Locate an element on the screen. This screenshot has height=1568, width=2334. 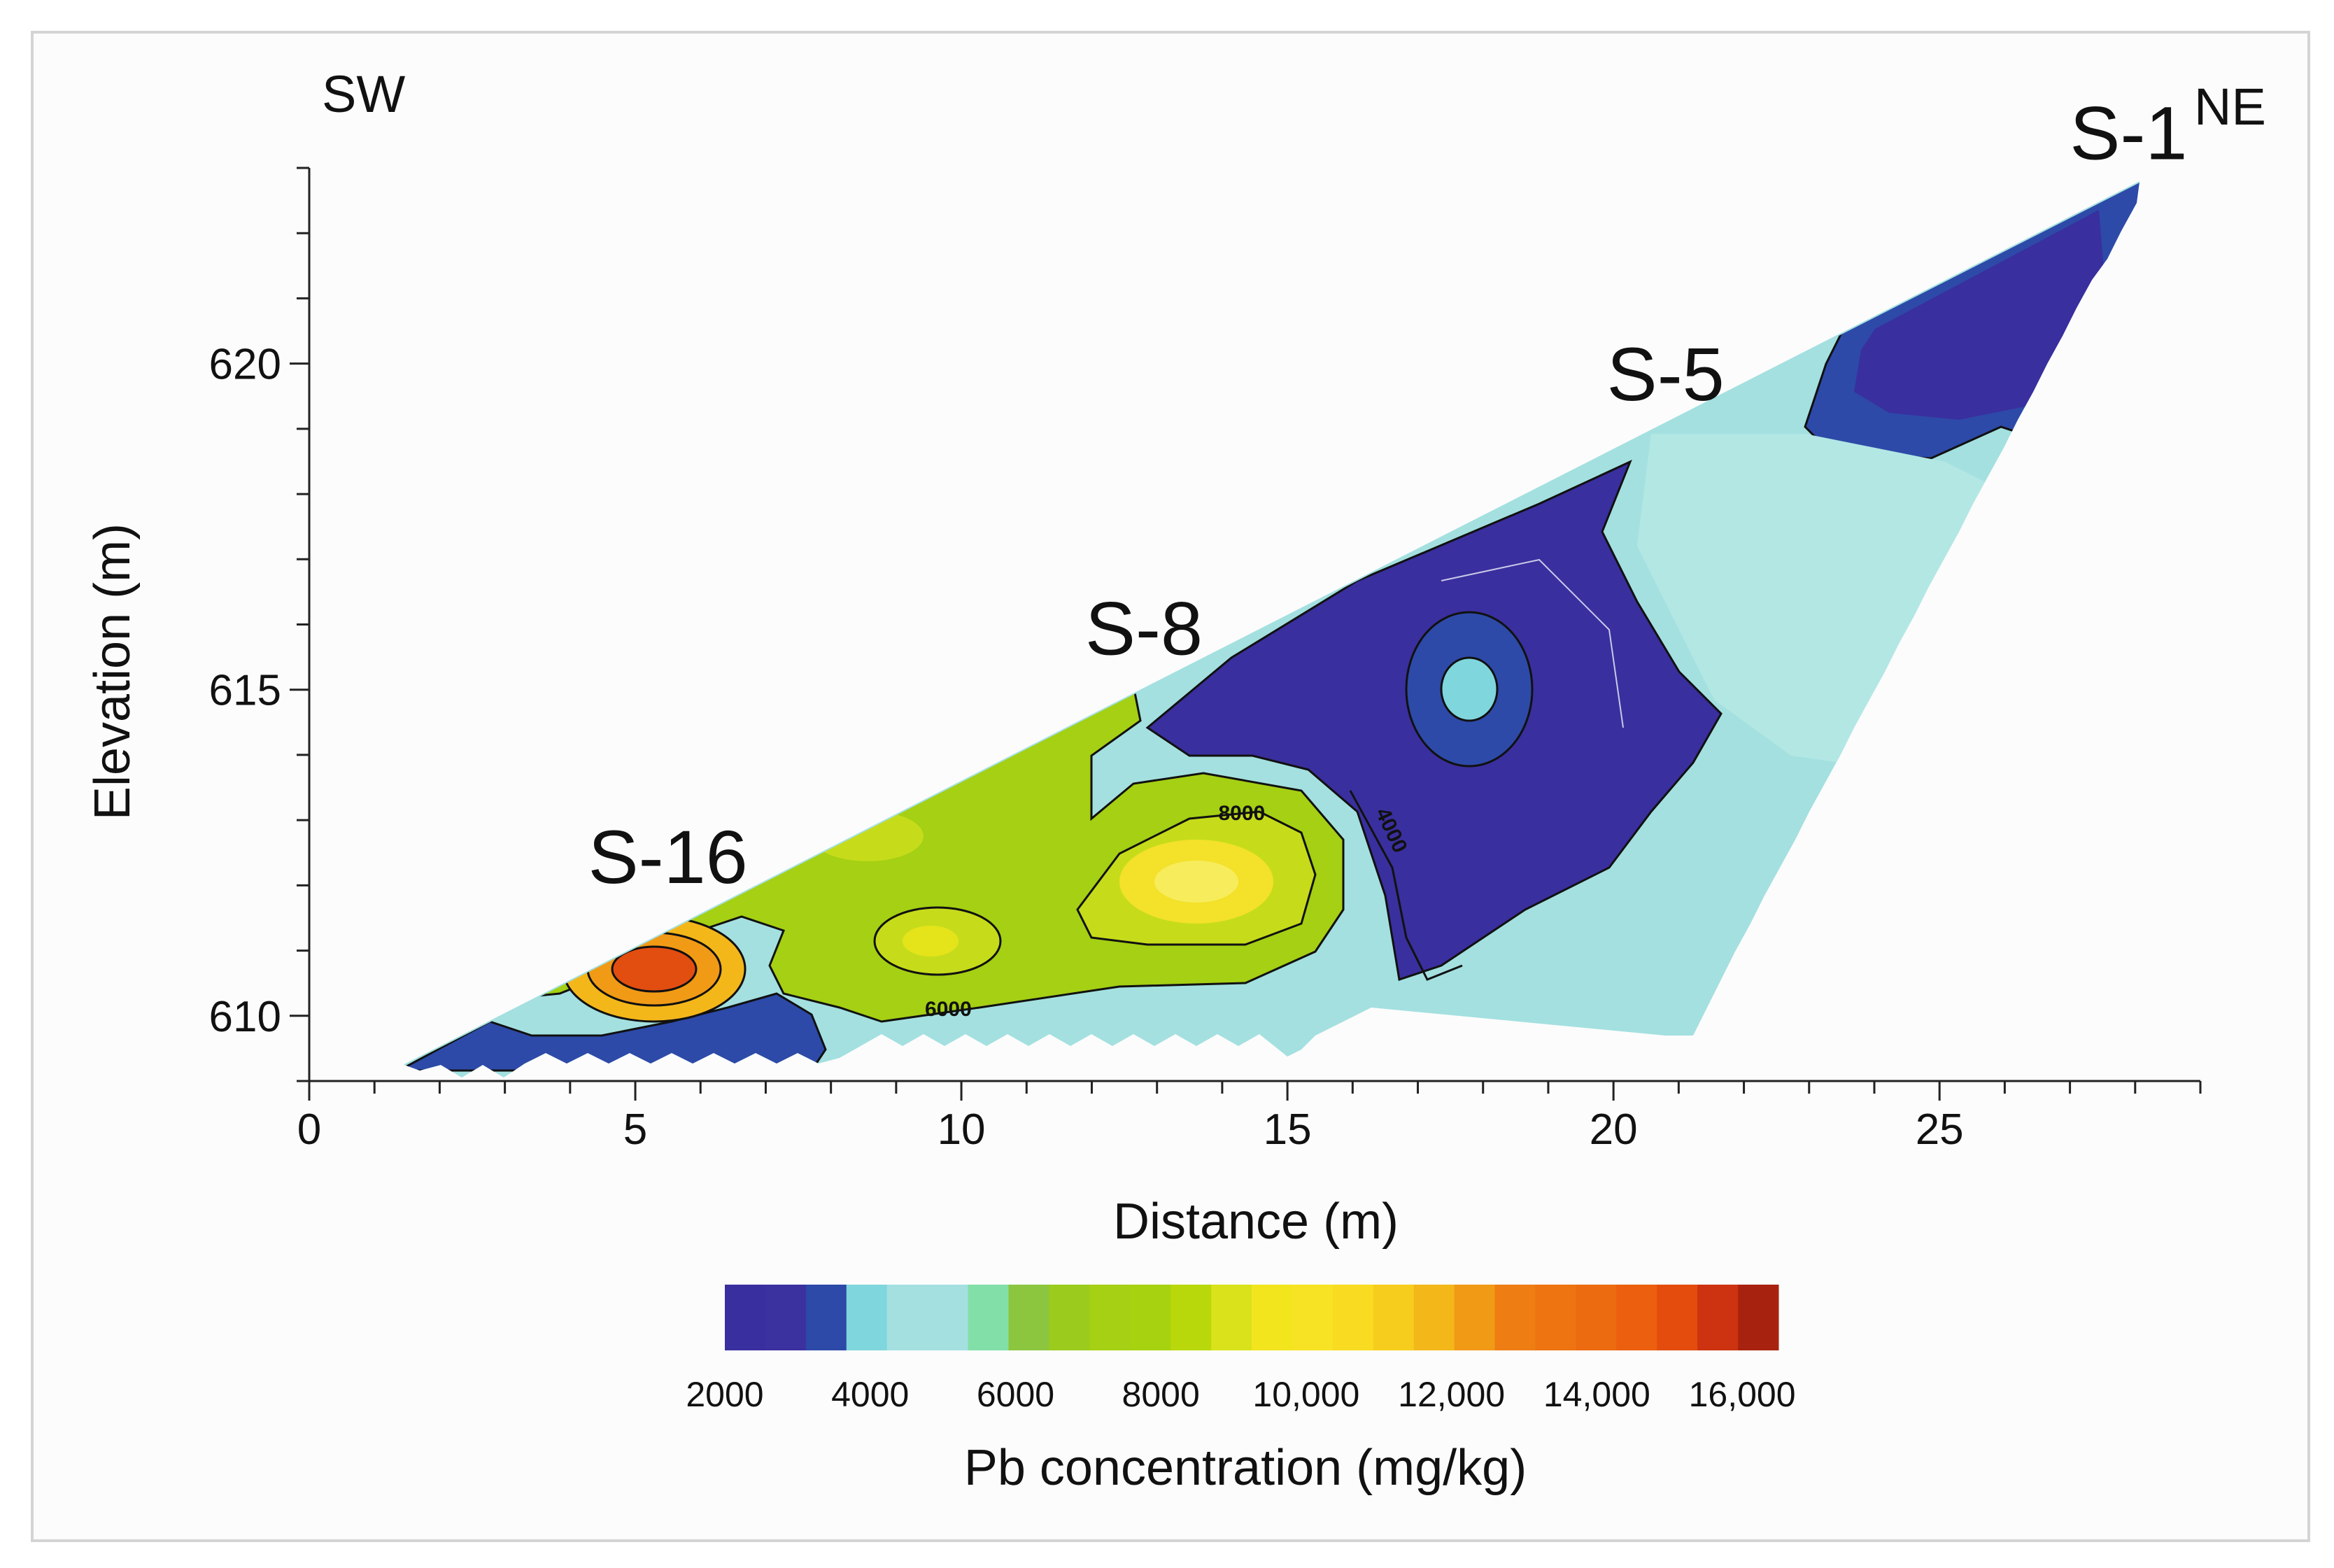
central-hotspot-core is located at coordinates (1196, 882).